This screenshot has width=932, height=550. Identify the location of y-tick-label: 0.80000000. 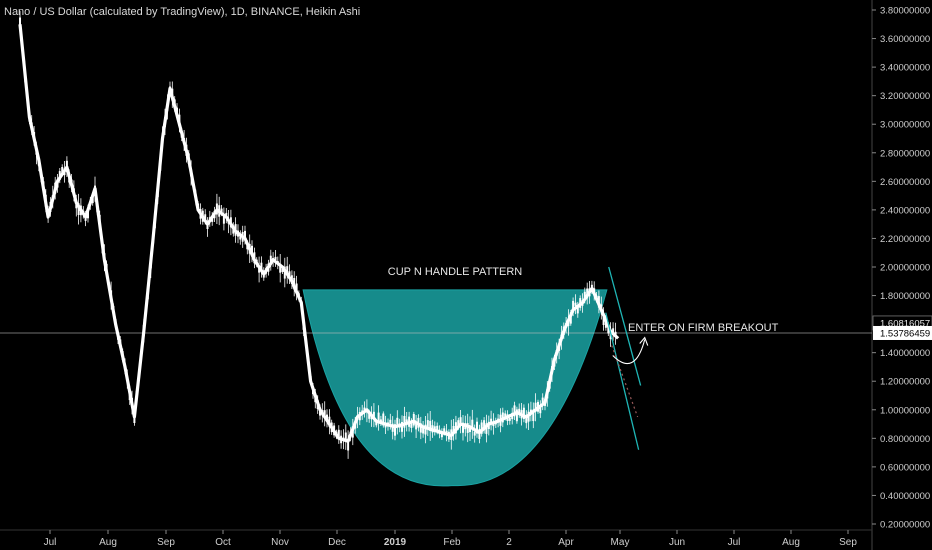
(905, 439).